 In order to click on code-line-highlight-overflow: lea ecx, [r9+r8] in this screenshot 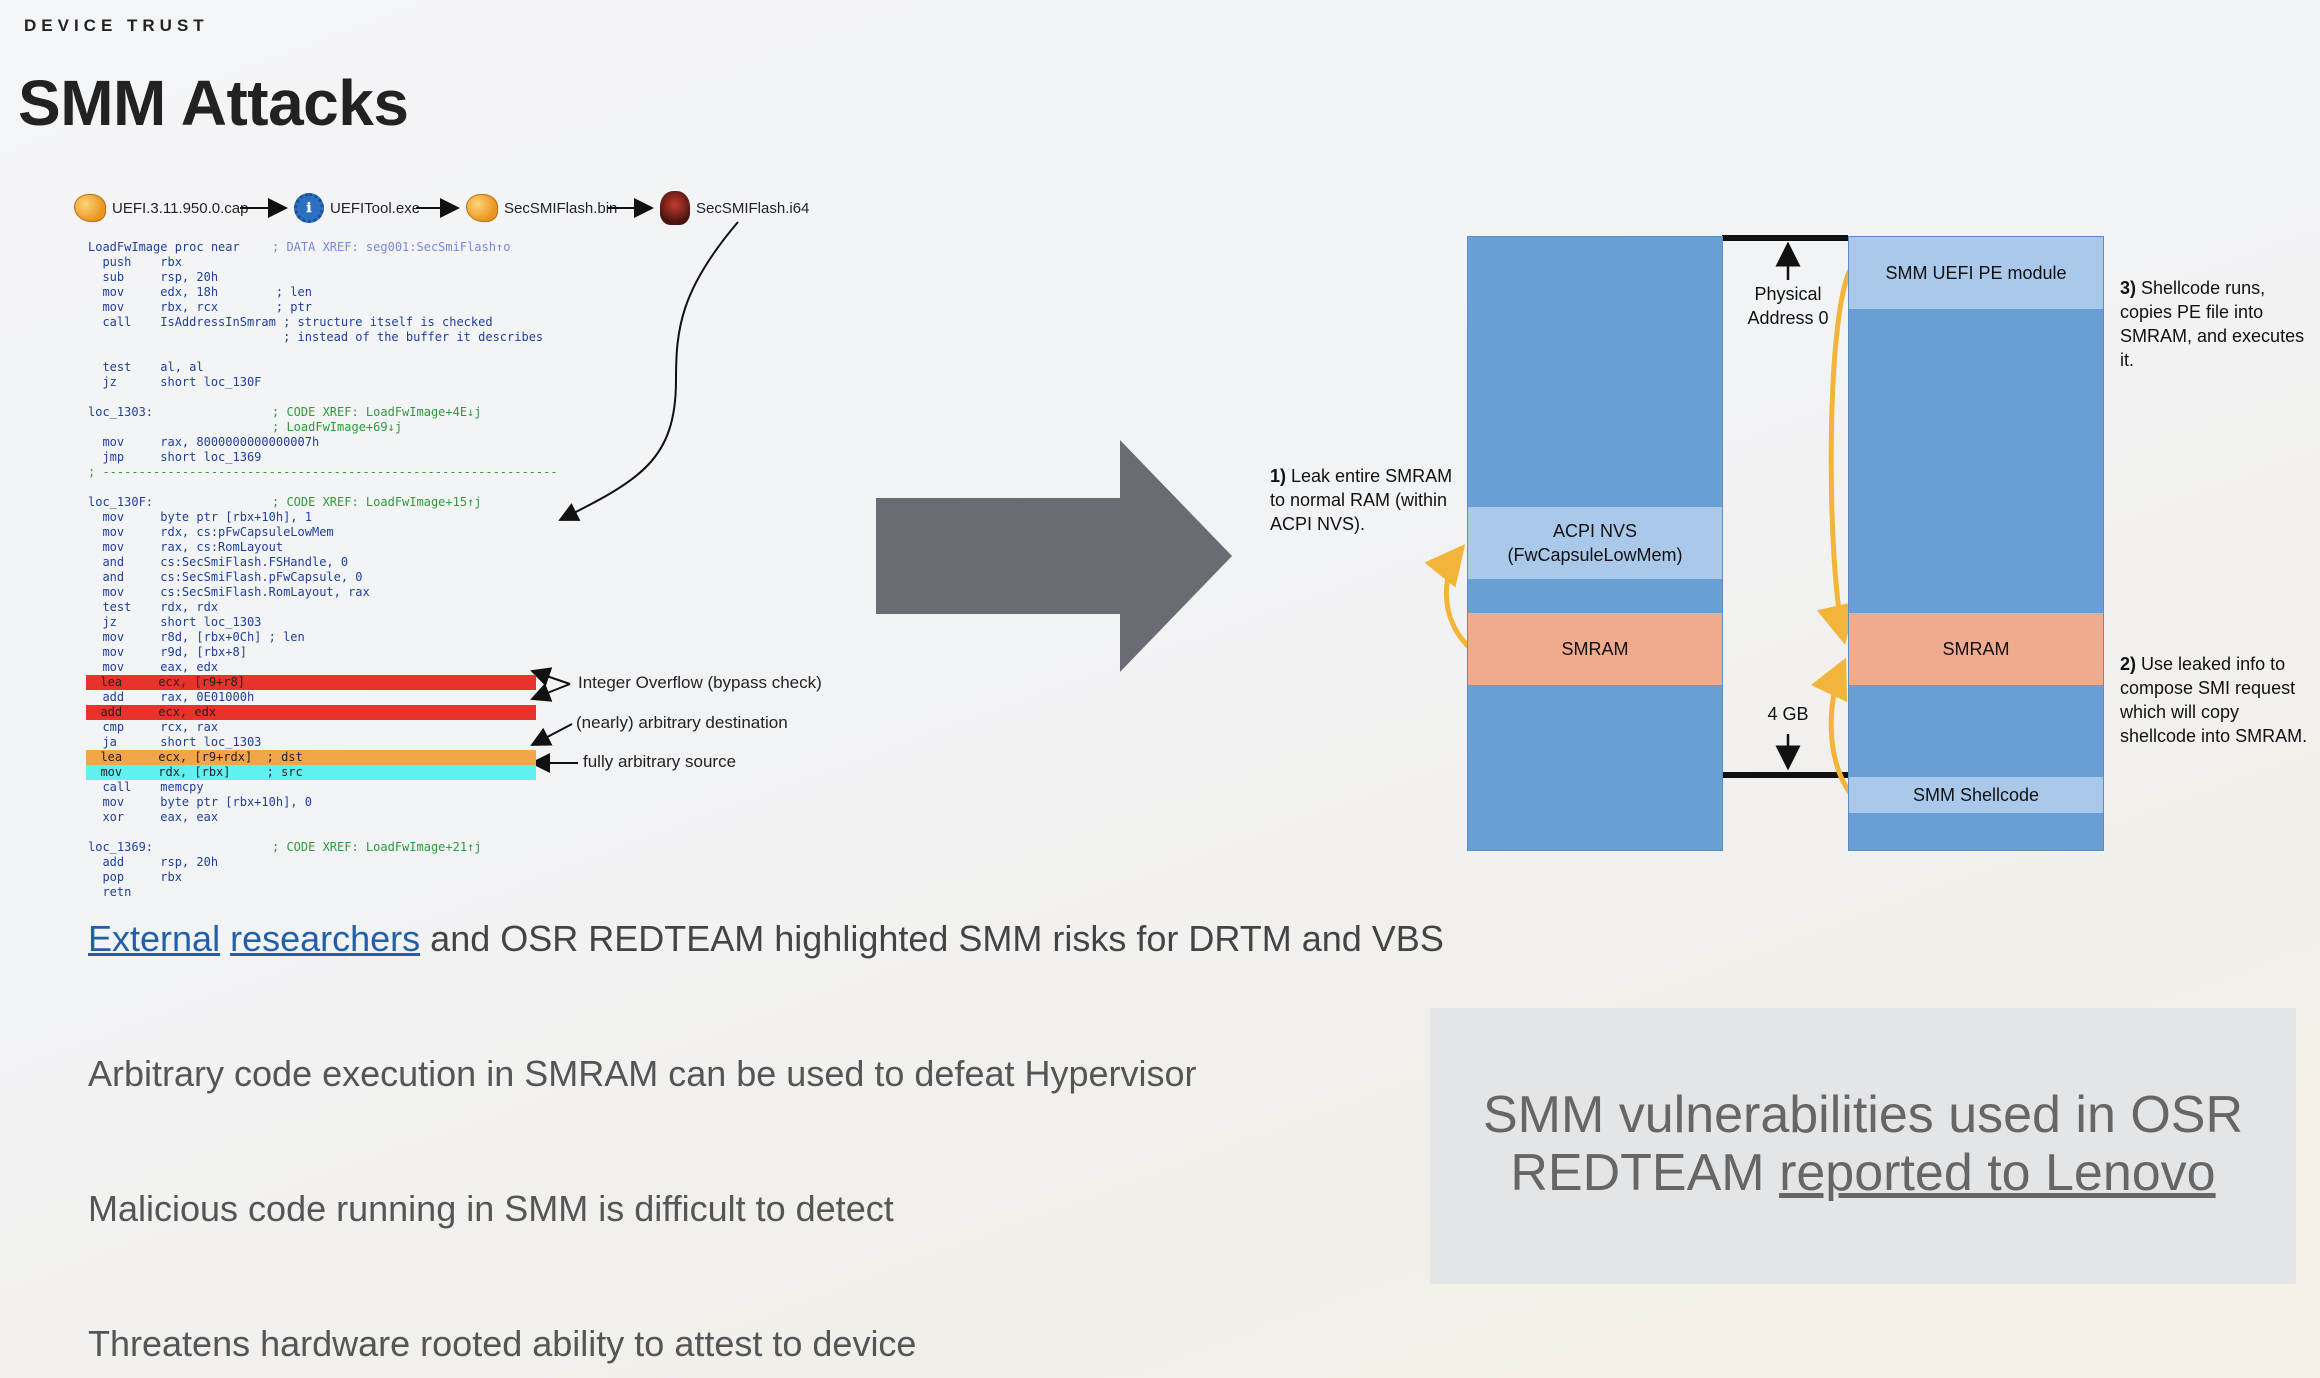, I will do `click(311, 682)`.